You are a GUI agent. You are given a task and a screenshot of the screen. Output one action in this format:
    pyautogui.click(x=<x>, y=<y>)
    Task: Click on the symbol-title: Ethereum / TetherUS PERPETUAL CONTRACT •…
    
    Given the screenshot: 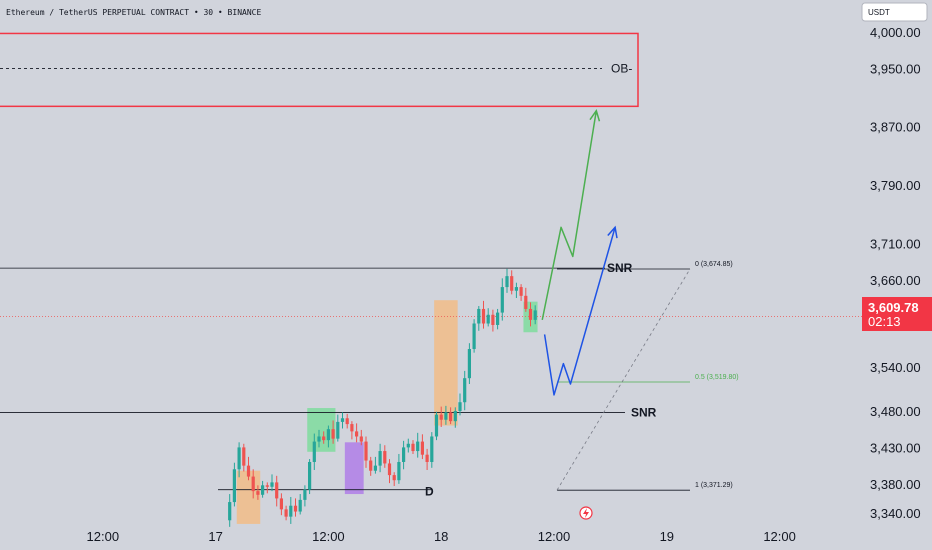 What is the action you would take?
    pyautogui.click(x=133, y=12)
    